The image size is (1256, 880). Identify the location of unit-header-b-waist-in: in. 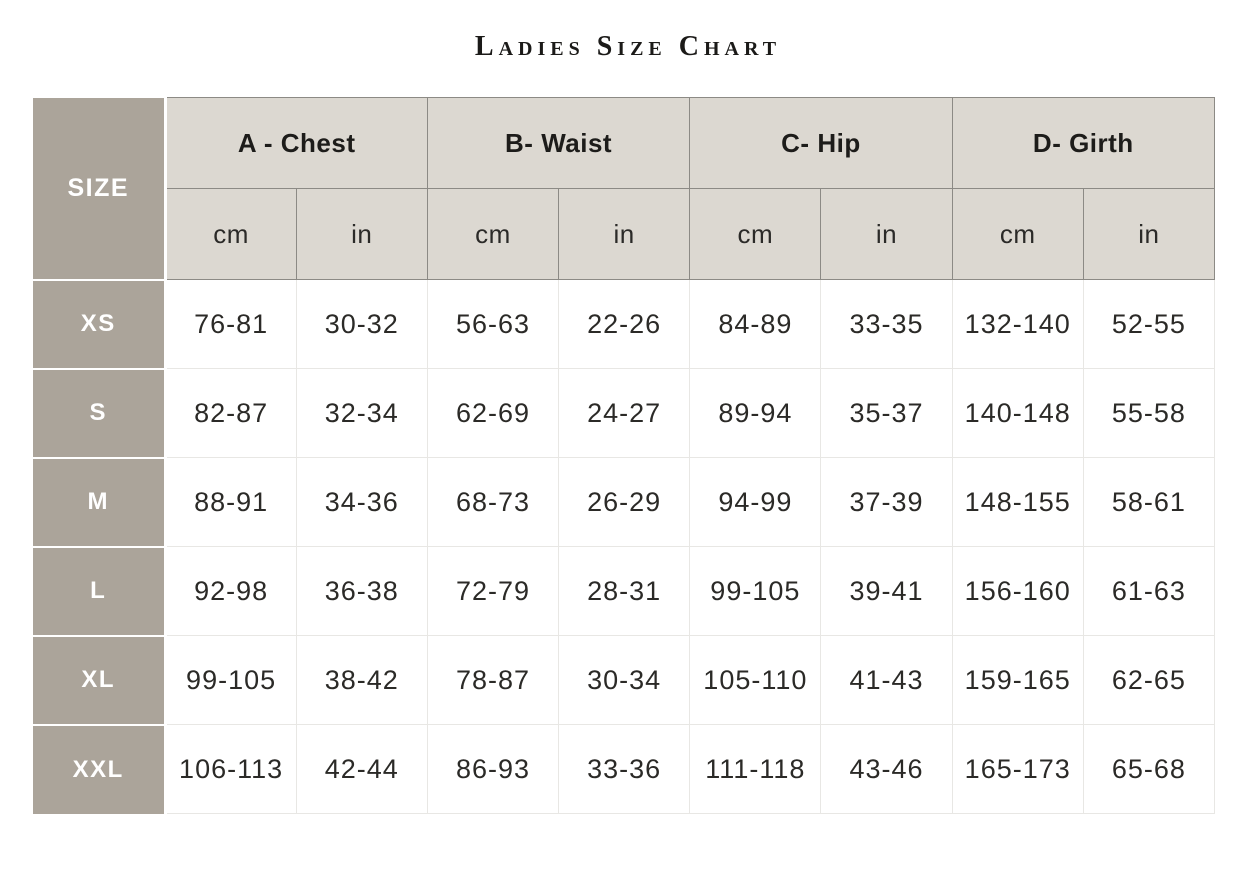
(624, 234).